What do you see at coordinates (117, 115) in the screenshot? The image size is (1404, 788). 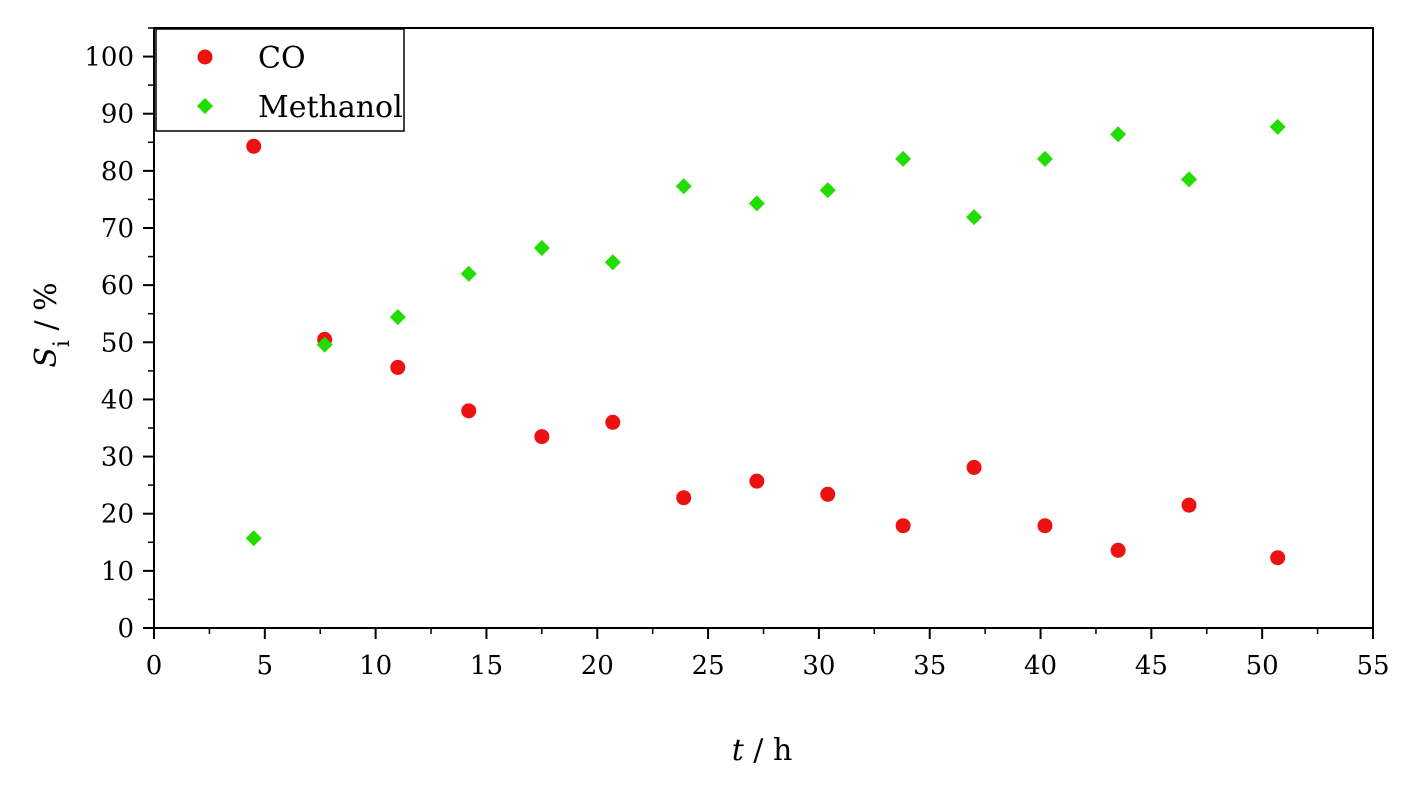 I see `y-tick-label: 90` at bounding box center [117, 115].